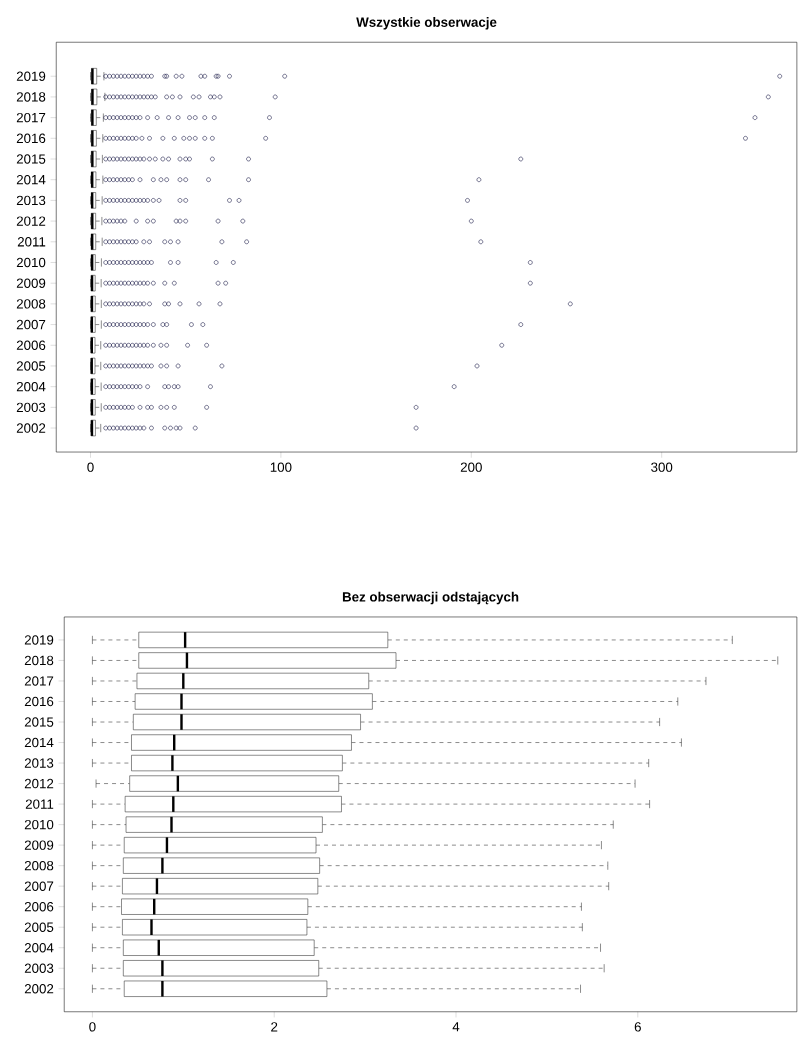  What do you see at coordinates (426, 23) in the screenshot?
I see `chart-title: Wszystkie obserwacje` at bounding box center [426, 23].